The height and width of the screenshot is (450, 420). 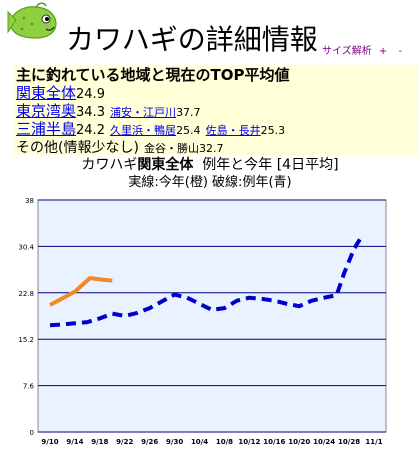 What do you see at coordinates (46, 111) in the screenshot?
I see `region-link-tokyo-bay: 東京湾奥` at bounding box center [46, 111].